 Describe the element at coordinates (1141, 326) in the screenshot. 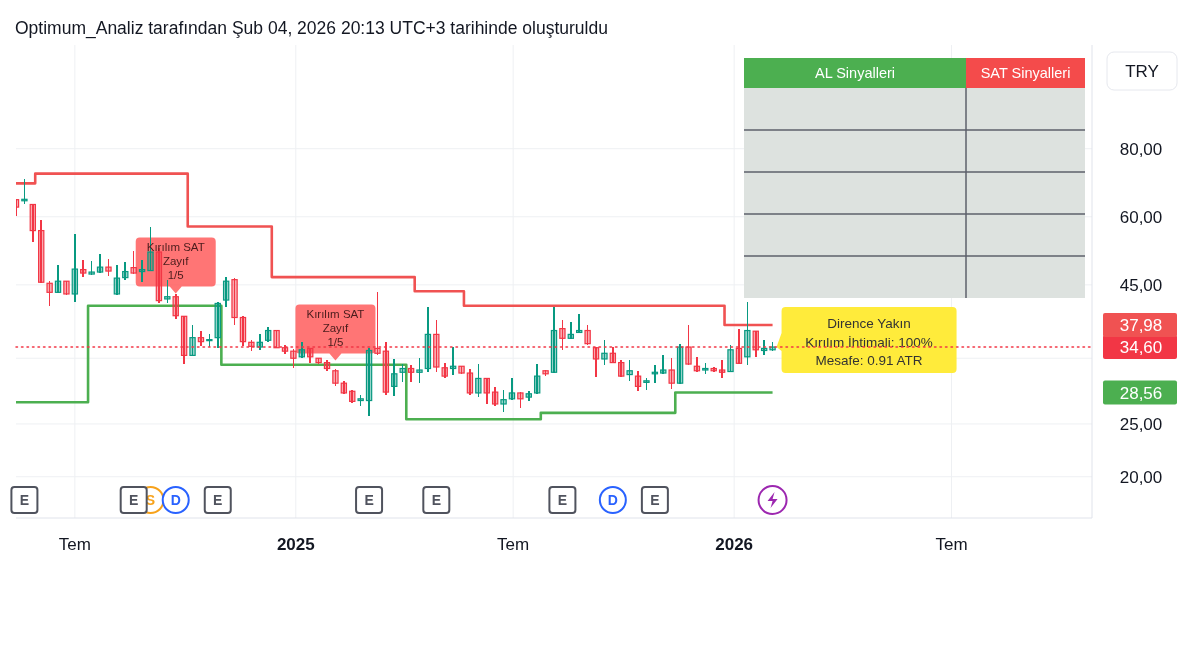

I see `text: 37,98` at that location.